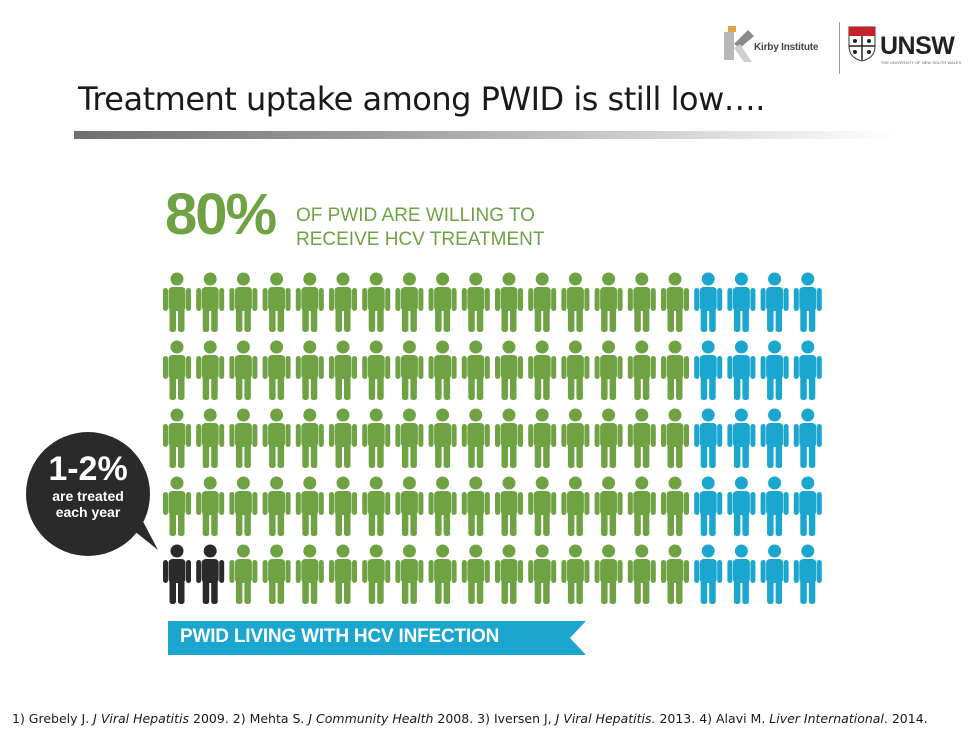  Describe the element at coordinates (420, 239) in the screenshot. I see `willing-line-2: RECEIVE HCV TREATMENT` at that location.